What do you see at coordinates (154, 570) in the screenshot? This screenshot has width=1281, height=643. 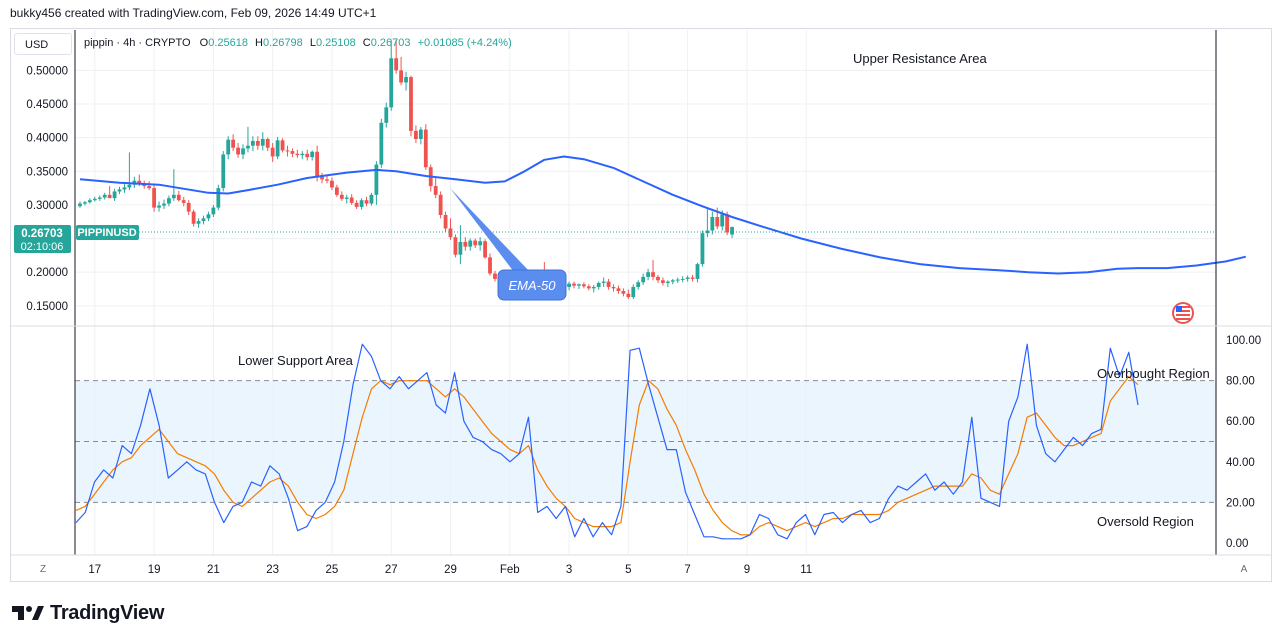 I see `x-tick-label: 19` at bounding box center [154, 570].